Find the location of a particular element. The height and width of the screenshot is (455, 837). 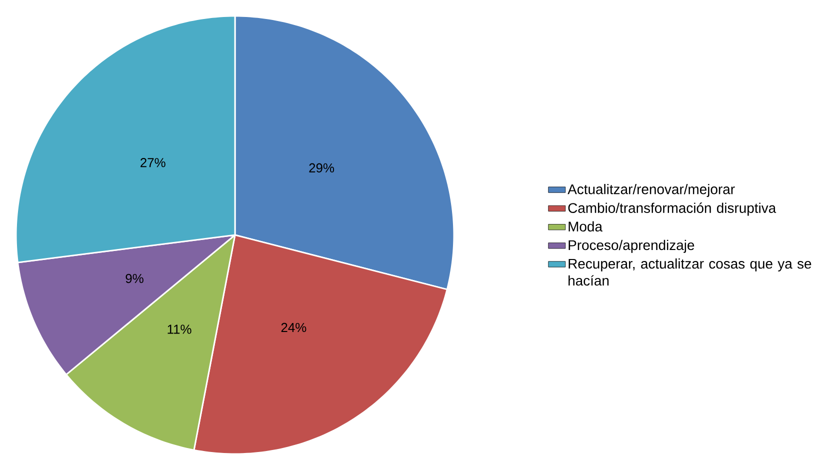

legend-label: Recuperar, actualitzar cosas que ya se hacían is located at coordinates (690, 272).